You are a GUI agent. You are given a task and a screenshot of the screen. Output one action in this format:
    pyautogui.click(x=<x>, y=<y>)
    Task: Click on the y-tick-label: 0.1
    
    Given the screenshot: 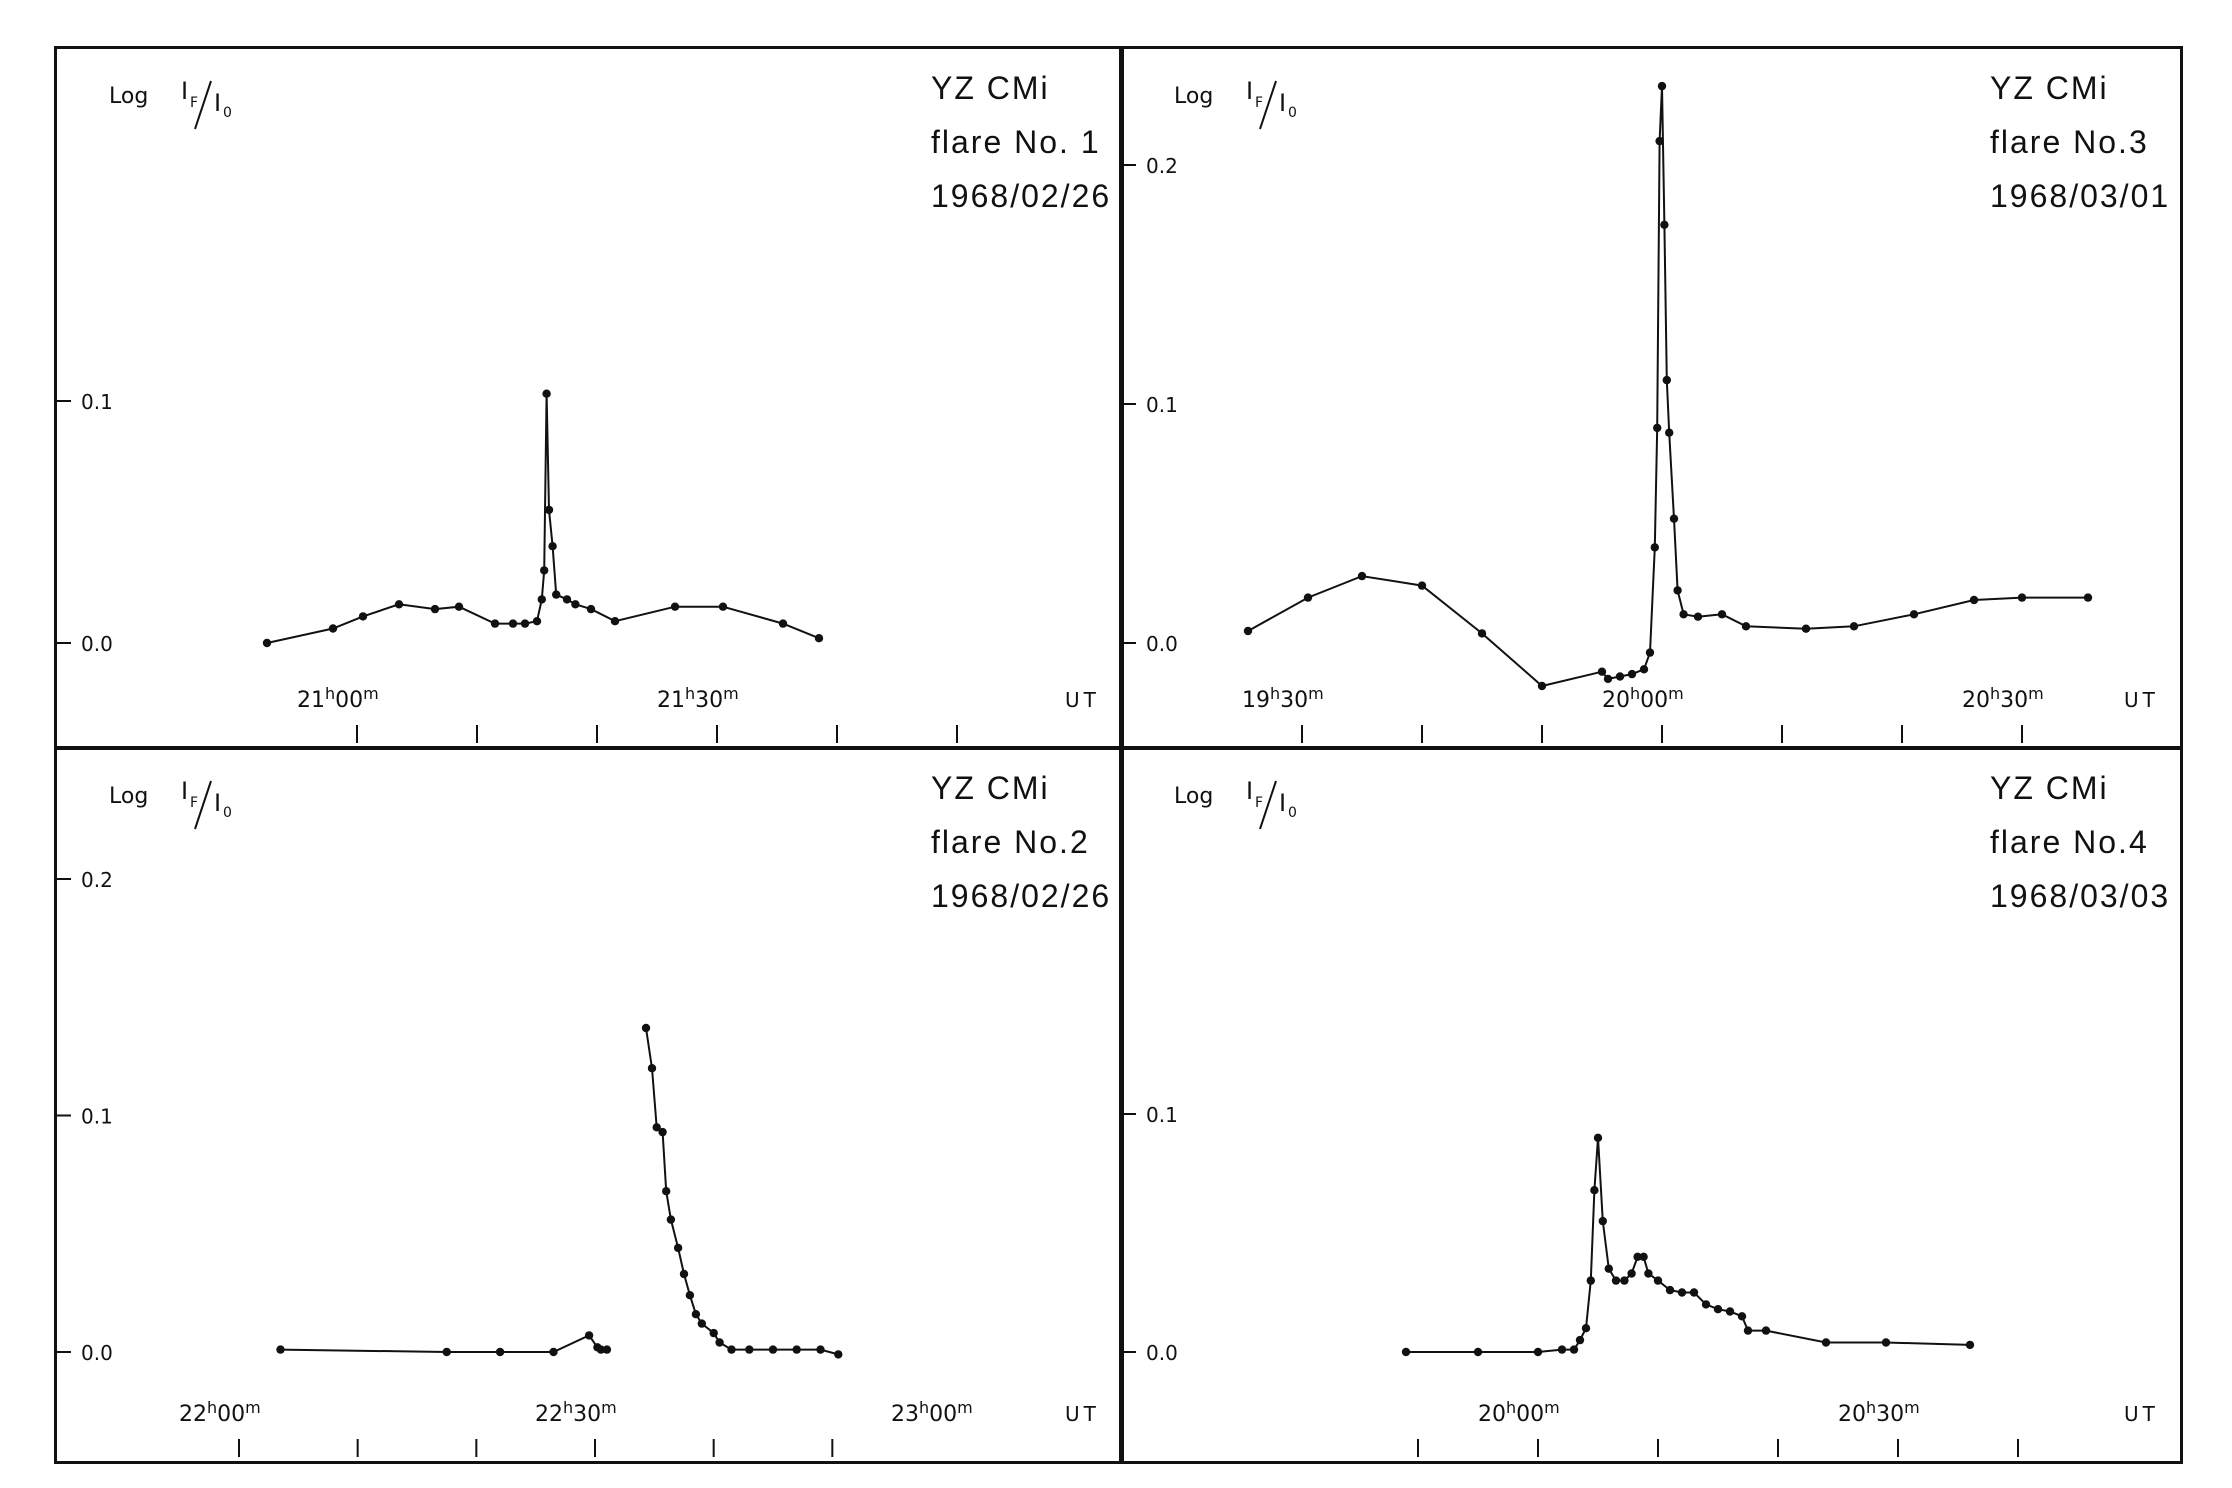 What is the action you would take?
    pyautogui.click(x=97, y=1117)
    